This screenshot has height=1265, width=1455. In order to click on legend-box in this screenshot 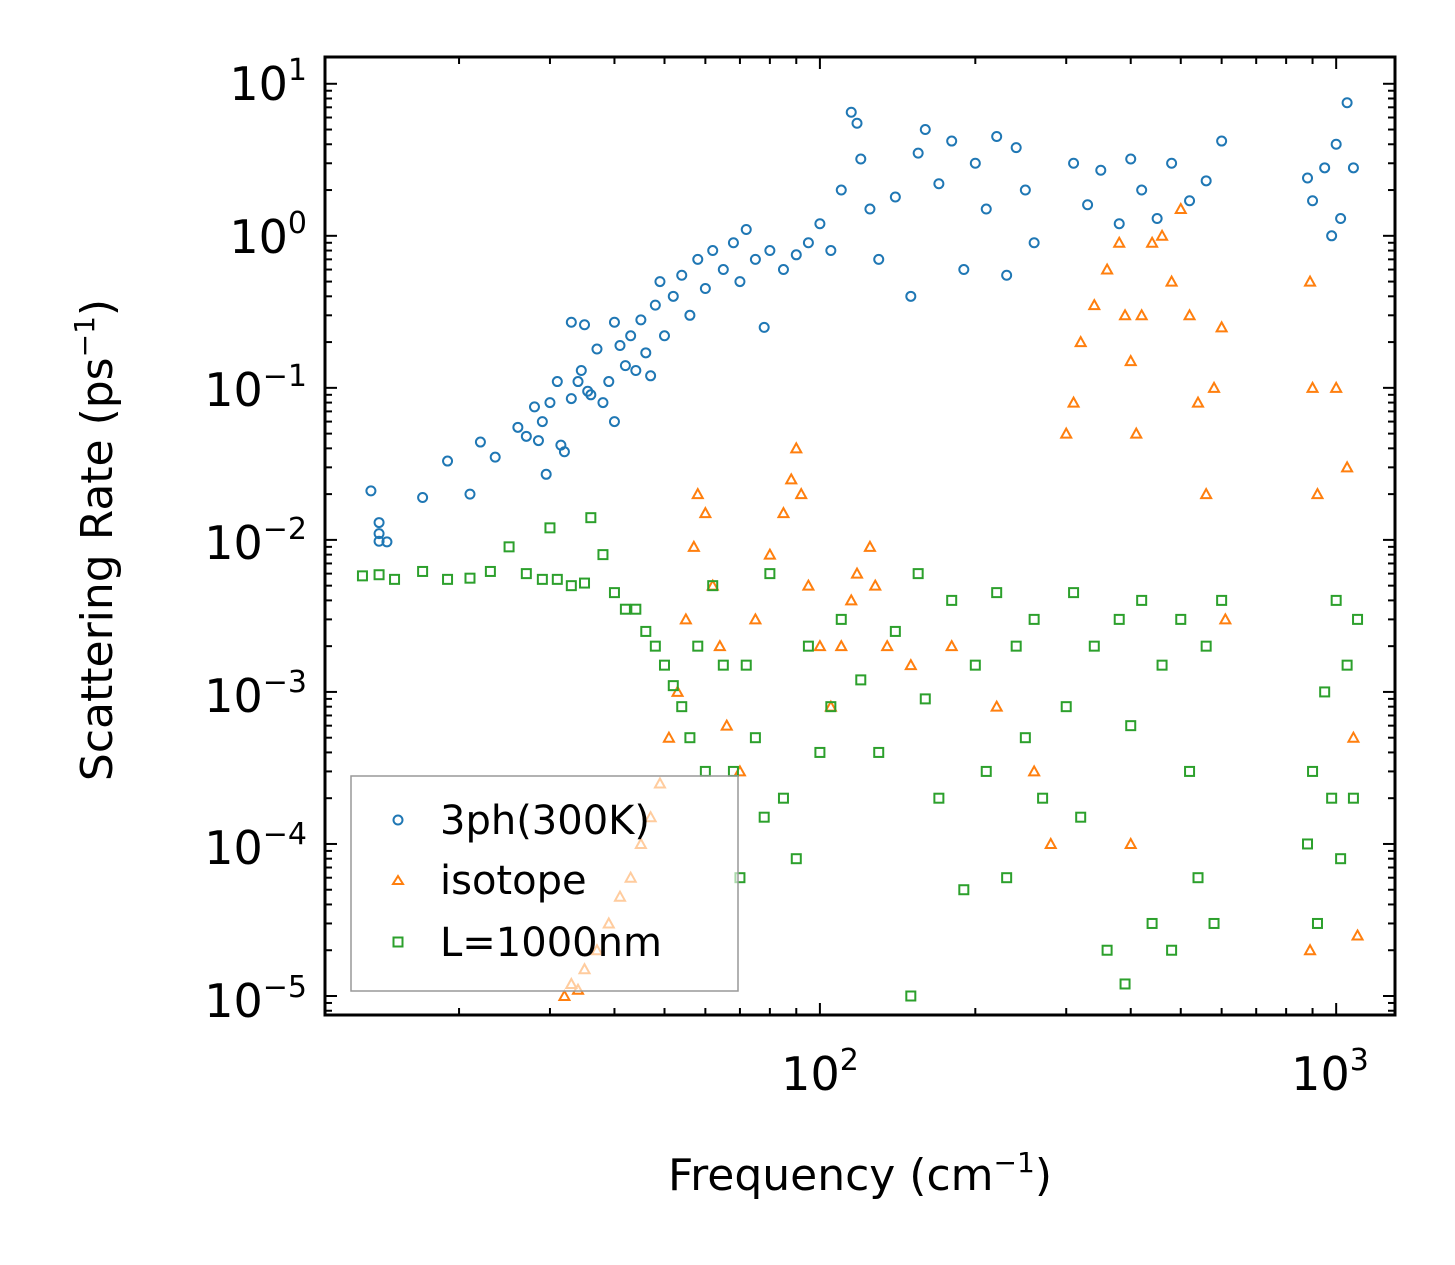, I will do `click(544, 883)`.